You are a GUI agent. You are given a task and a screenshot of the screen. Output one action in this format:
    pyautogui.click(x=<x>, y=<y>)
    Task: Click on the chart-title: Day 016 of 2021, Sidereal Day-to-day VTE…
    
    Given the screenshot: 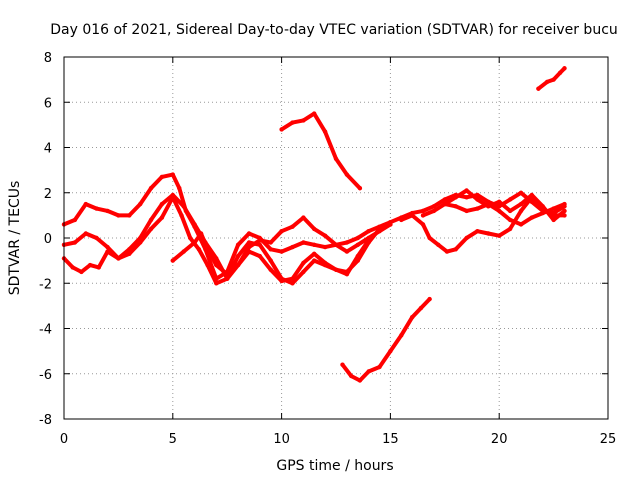 What is the action you would take?
    pyautogui.click(x=334, y=30)
    